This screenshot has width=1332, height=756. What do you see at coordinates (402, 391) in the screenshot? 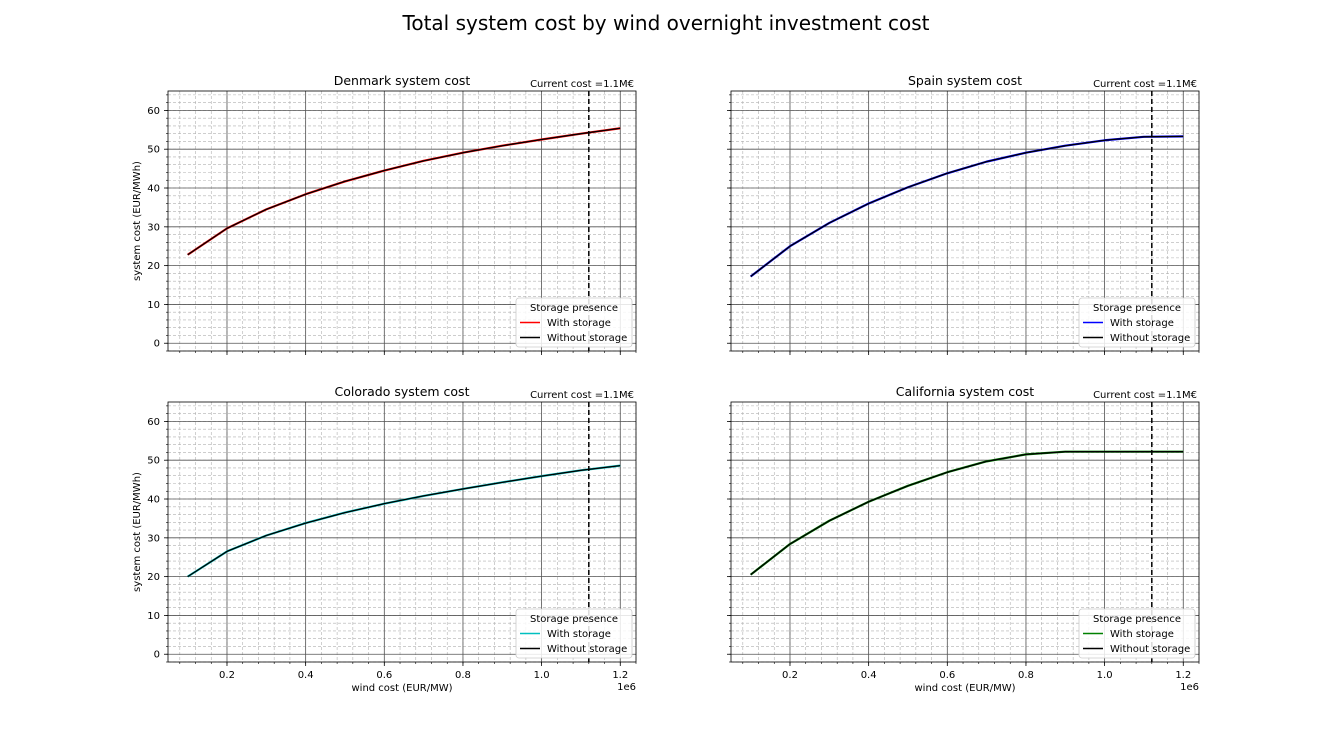
I see `subplot-title: Colorado system cost` at bounding box center [402, 391].